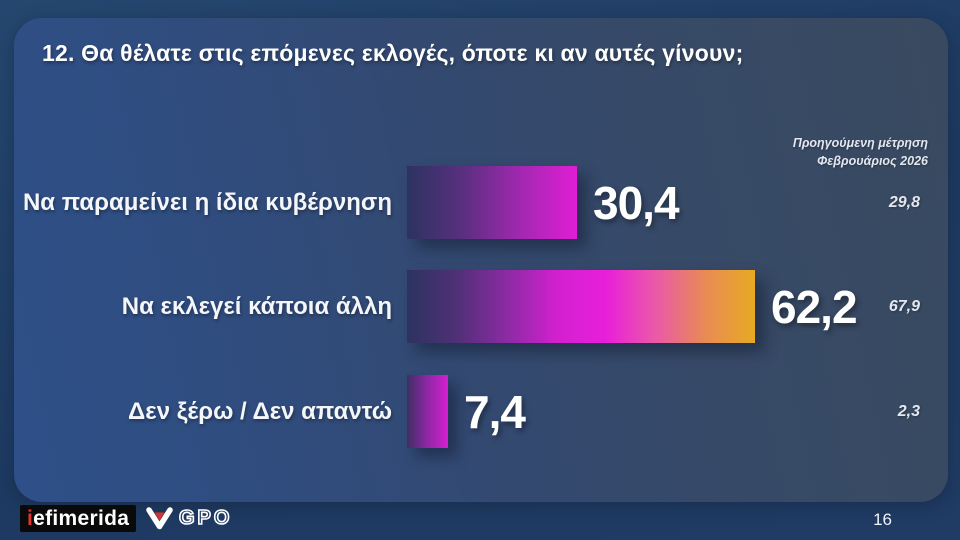 The height and width of the screenshot is (540, 960). Describe the element at coordinates (159, 518) in the screenshot. I see `gpo-emblem-icon` at that location.